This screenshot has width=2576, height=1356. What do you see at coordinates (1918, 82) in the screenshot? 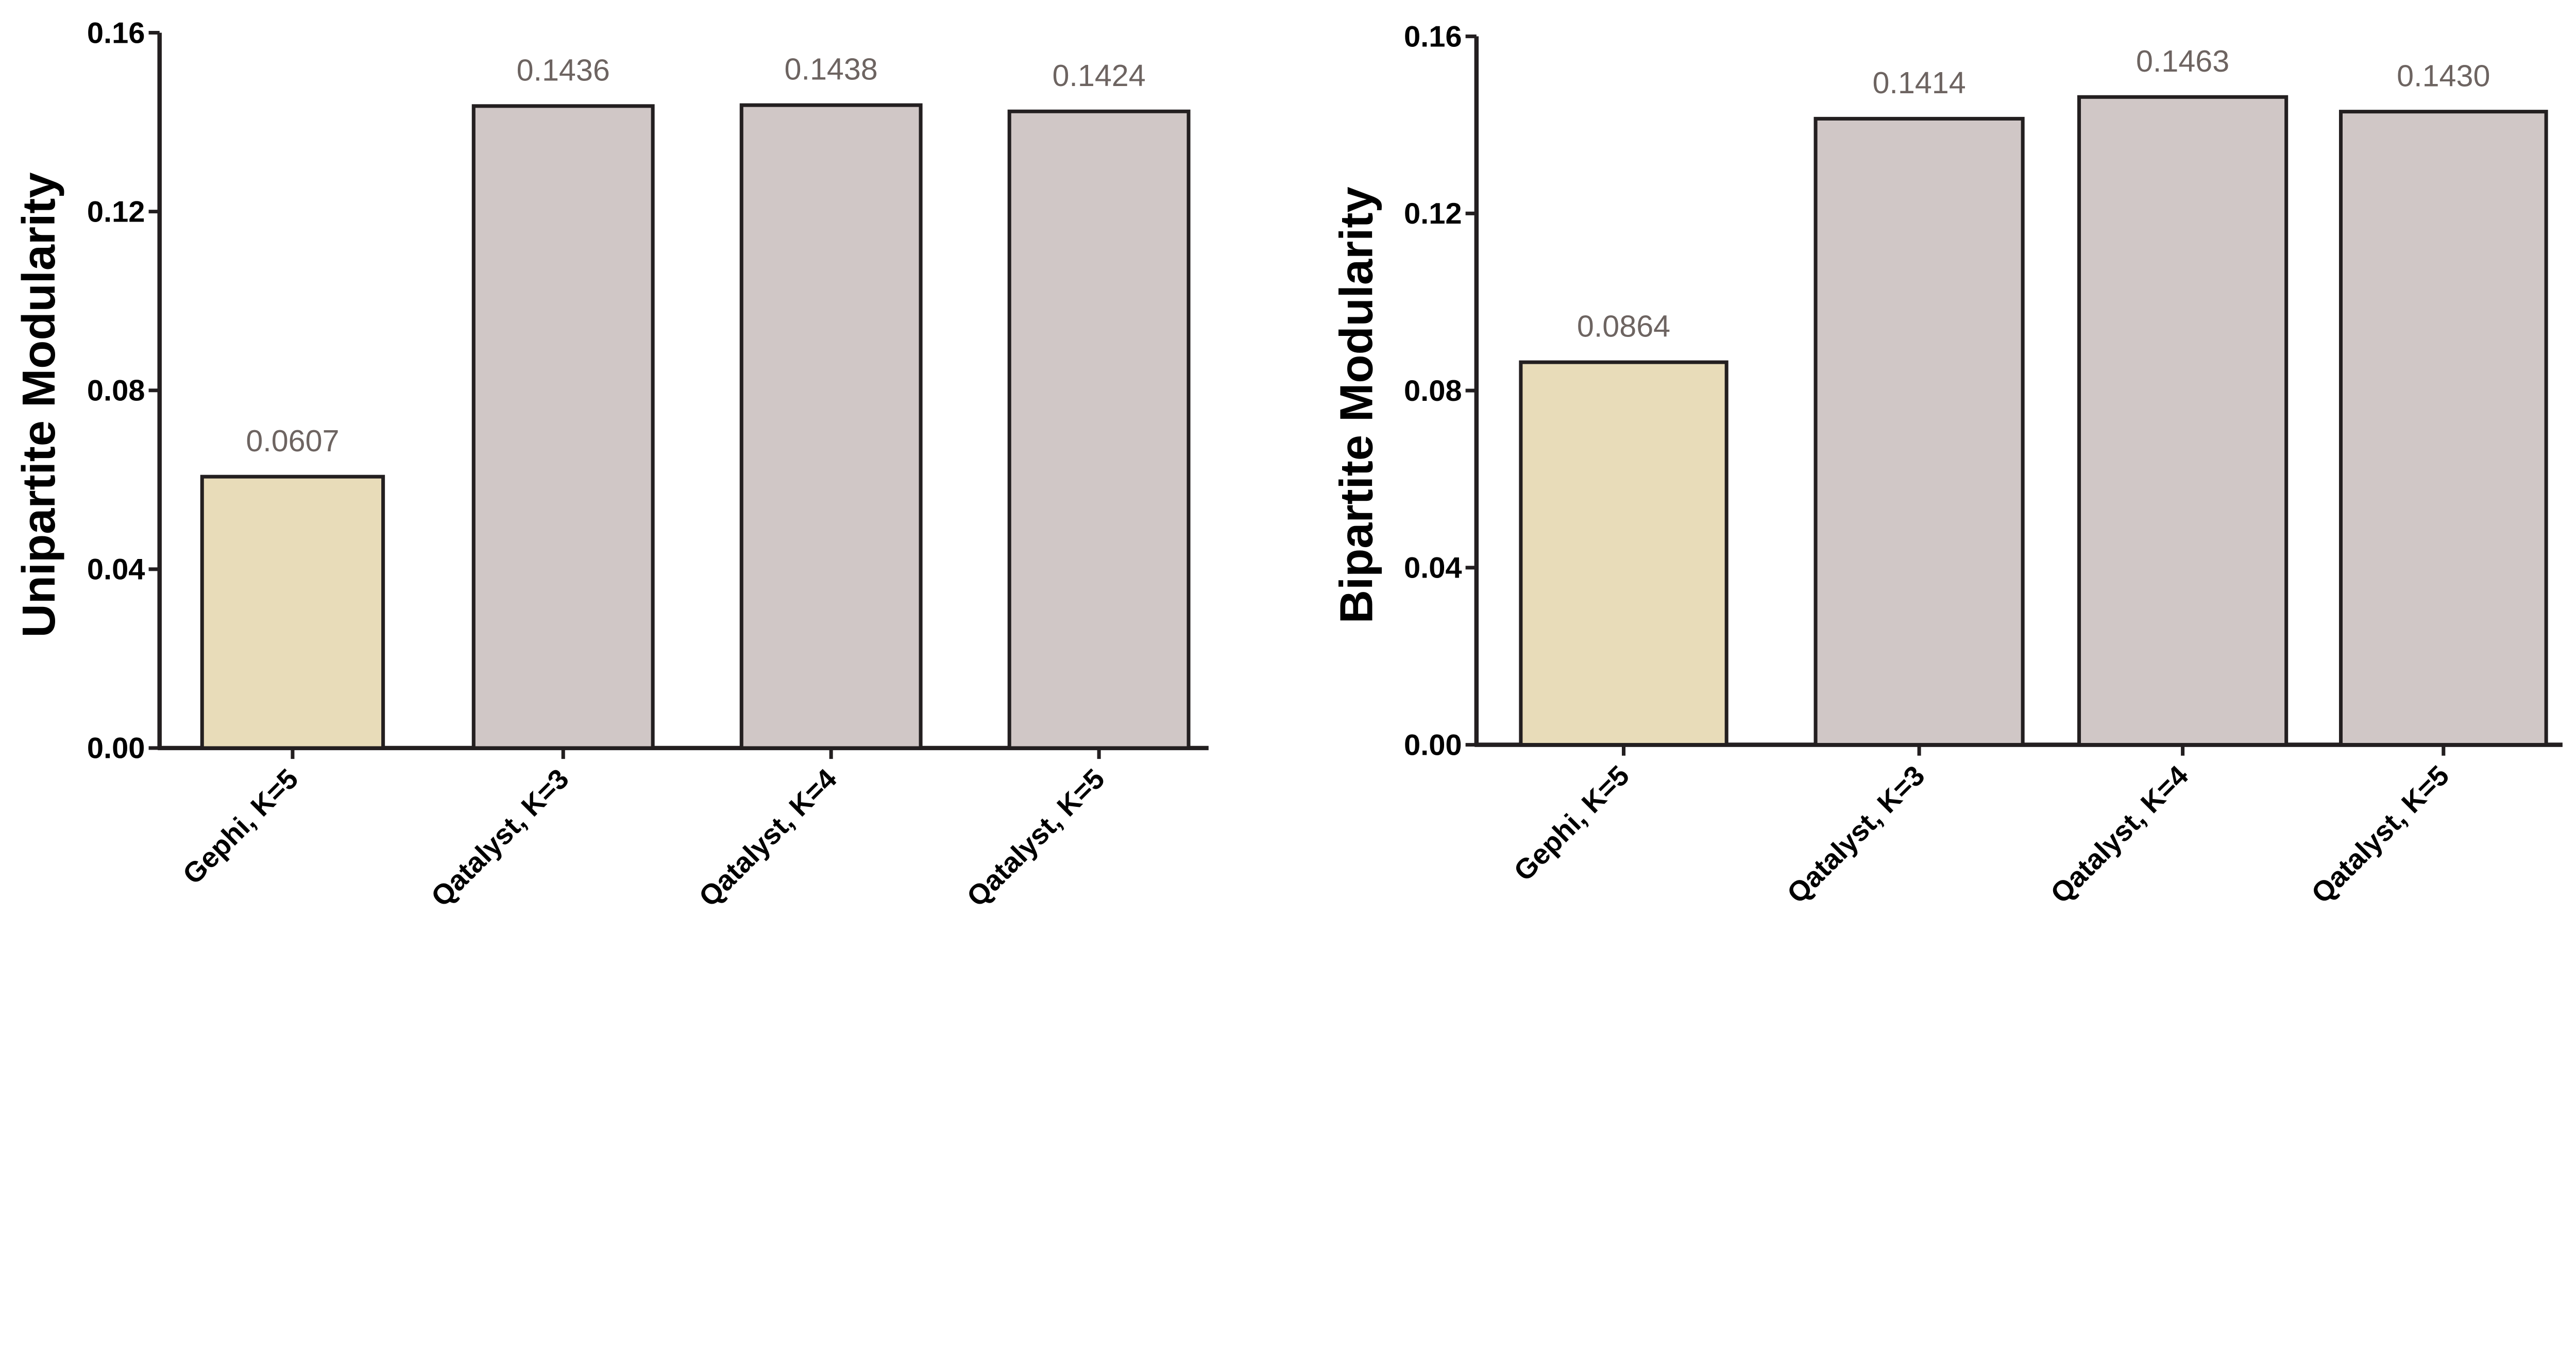
I see `data-label: 0.1414` at bounding box center [1918, 82].